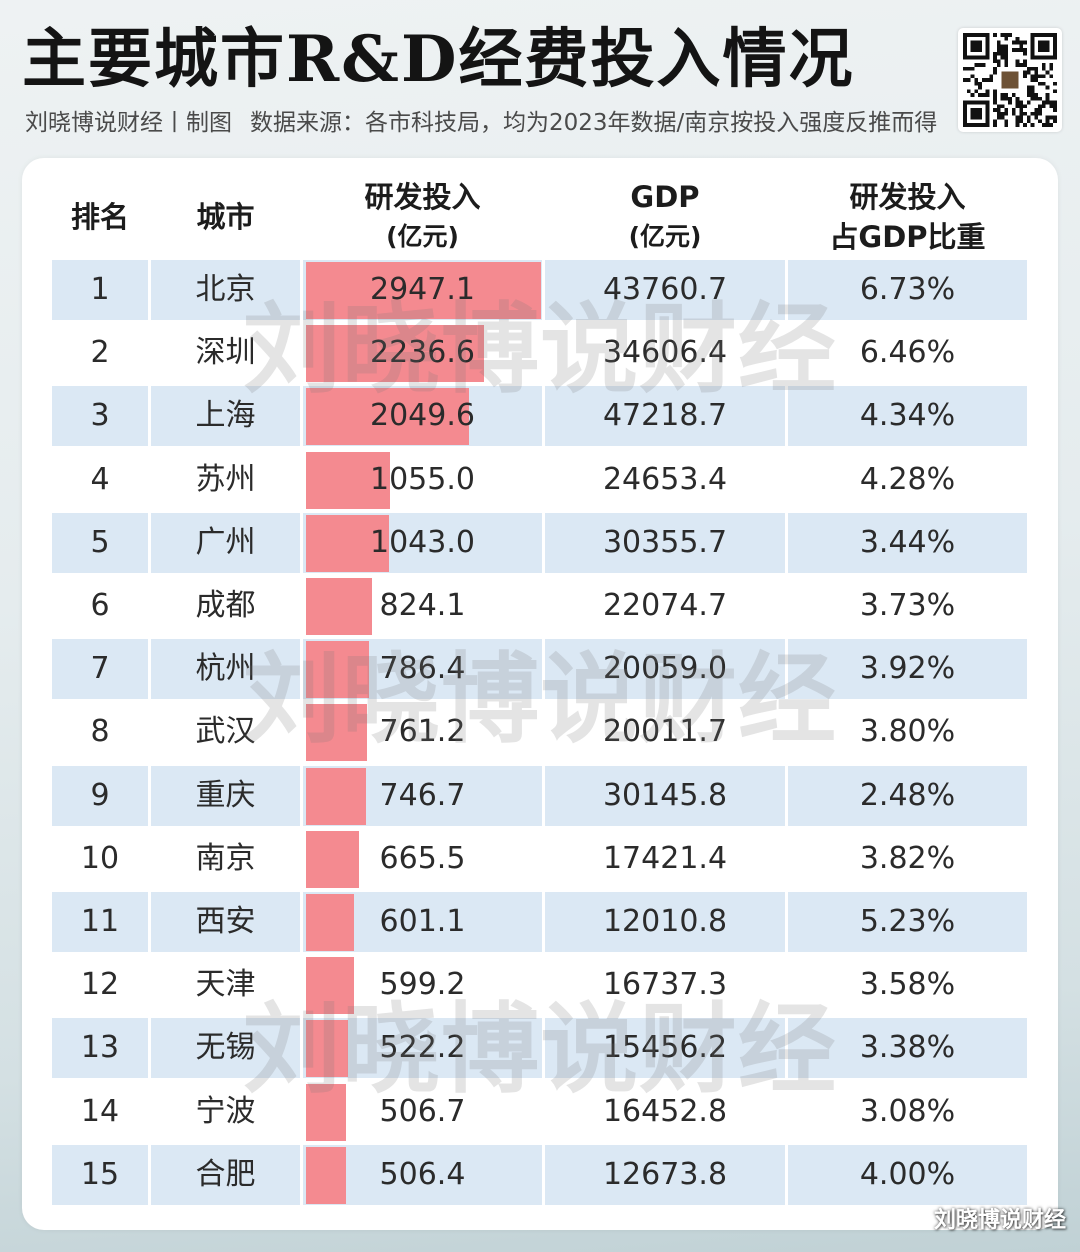  What do you see at coordinates (100, 922) in the screenshot?
I see `rank-cell: 11` at bounding box center [100, 922].